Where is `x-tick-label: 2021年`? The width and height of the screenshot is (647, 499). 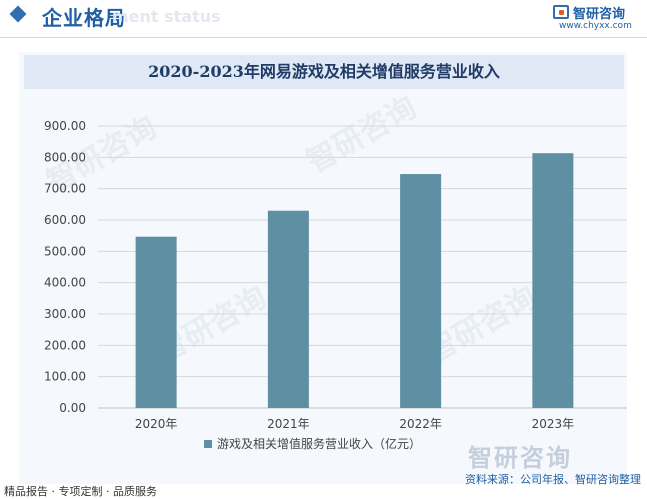
x-tick-label: 2021年 is located at coordinates (288, 424).